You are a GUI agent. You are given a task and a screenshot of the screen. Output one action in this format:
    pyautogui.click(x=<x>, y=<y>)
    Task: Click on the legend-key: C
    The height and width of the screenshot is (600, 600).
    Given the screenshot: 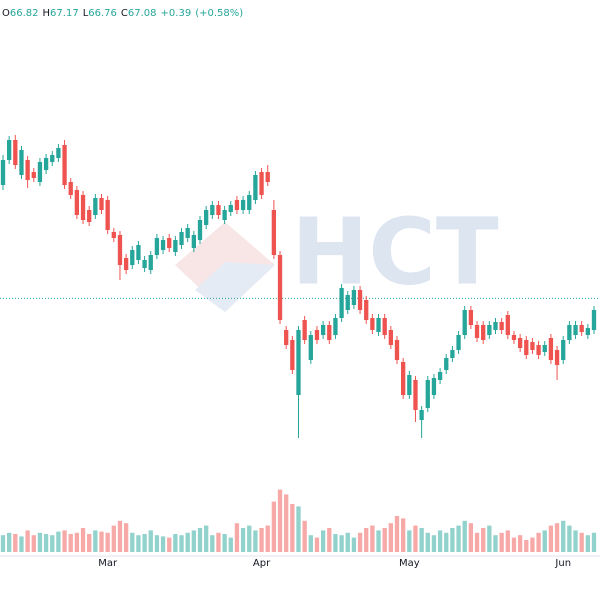 What is the action you would take?
    pyautogui.click(x=124, y=13)
    